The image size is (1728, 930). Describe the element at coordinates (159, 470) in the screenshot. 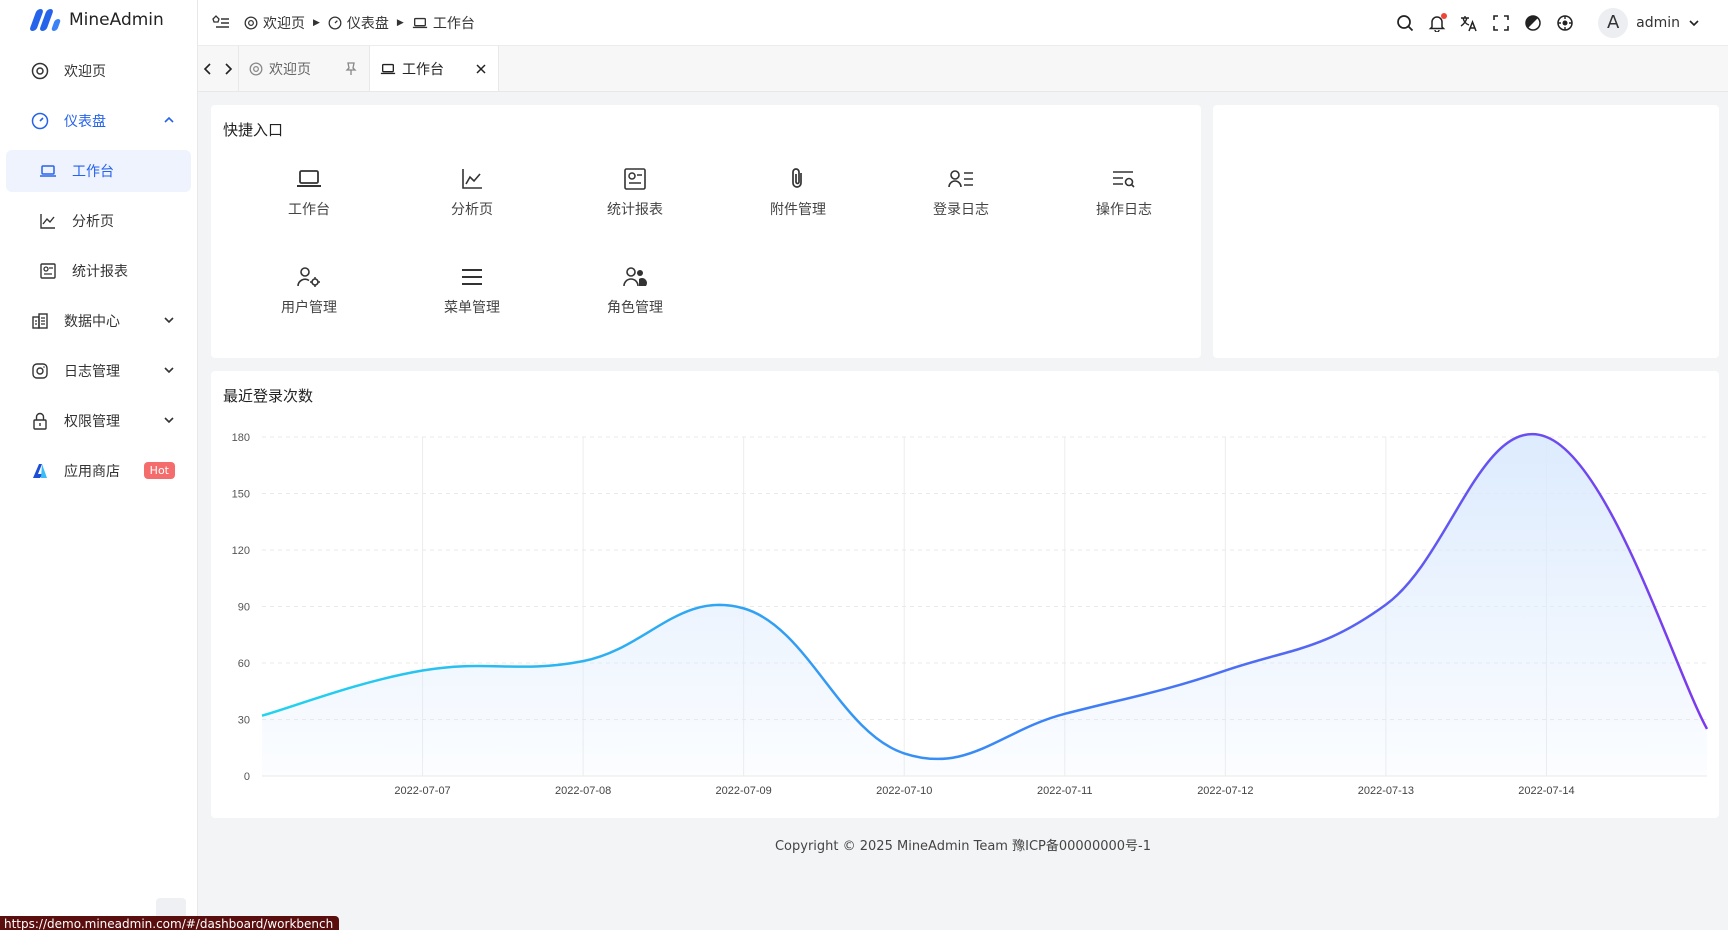

I see `hot-badge: Hot` at that location.